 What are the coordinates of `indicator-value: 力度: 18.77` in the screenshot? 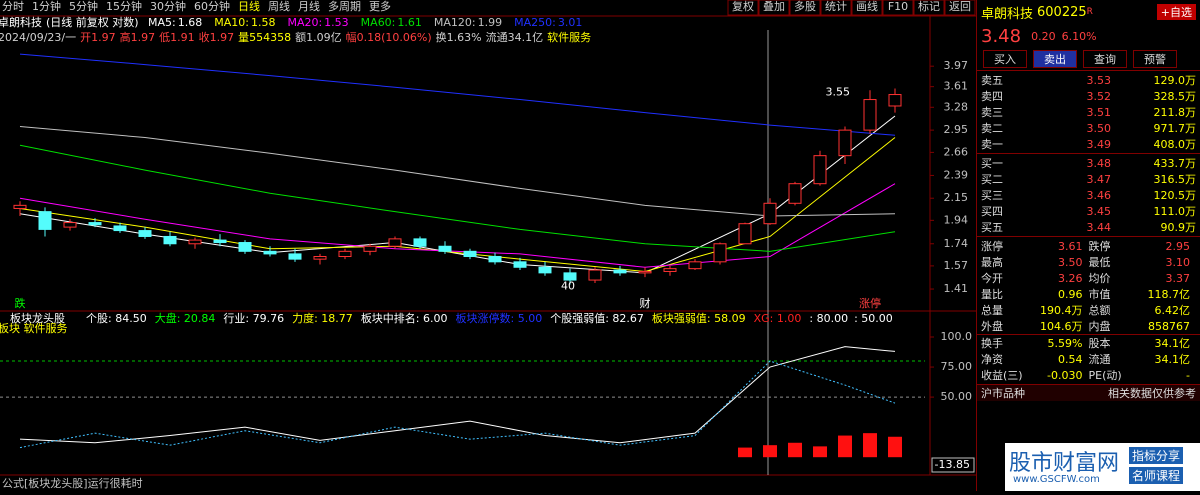 It's located at (322, 318).